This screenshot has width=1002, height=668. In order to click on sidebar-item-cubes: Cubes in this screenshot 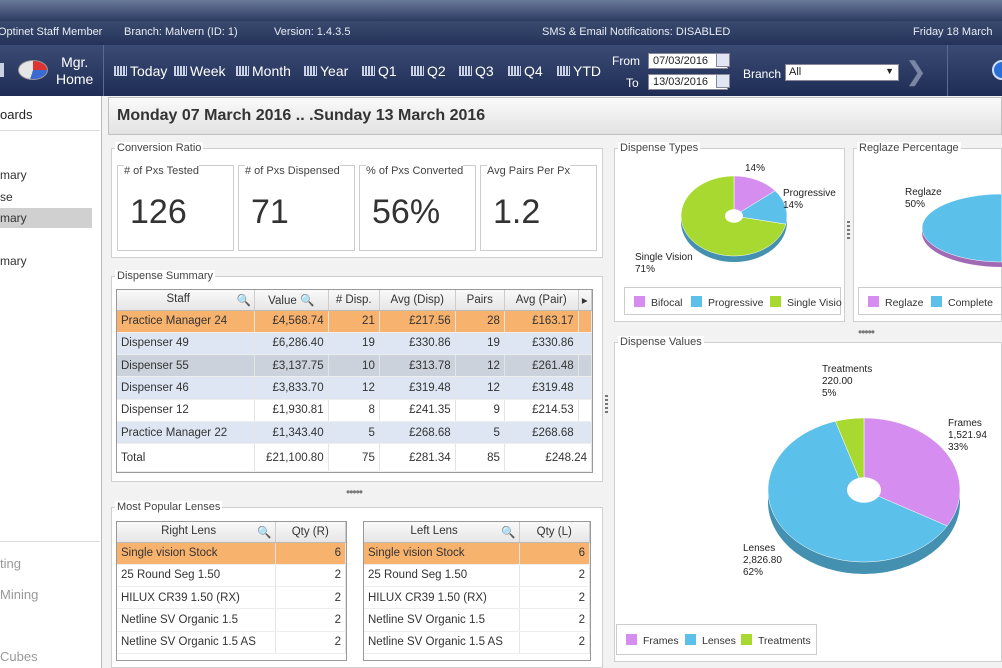, I will do `click(19, 656)`.